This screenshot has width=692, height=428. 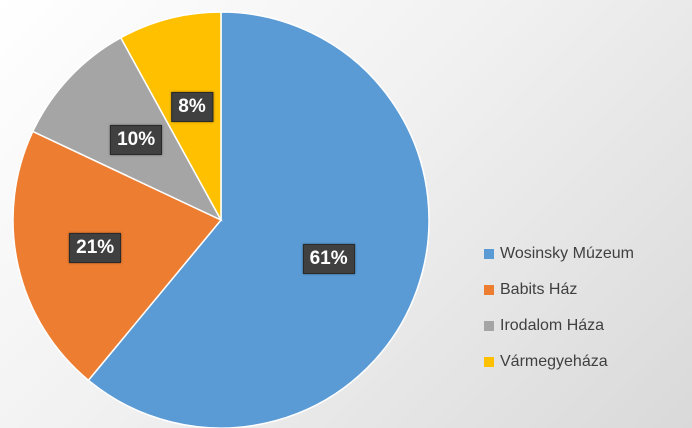 I want to click on legend-item-wosinsky: Wosinsky Múzeum, so click(x=586, y=254).